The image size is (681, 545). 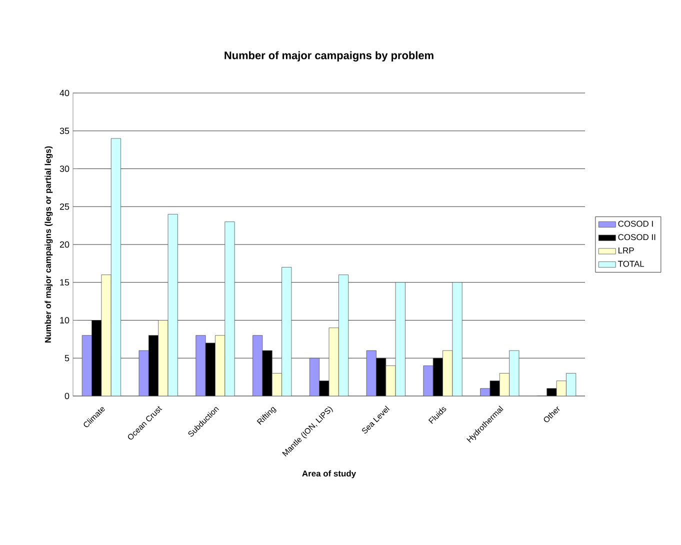 What do you see at coordinates (65, 93) in the screenshot?
I see `y-tick-label: 40` at bounding box center [65, 93].